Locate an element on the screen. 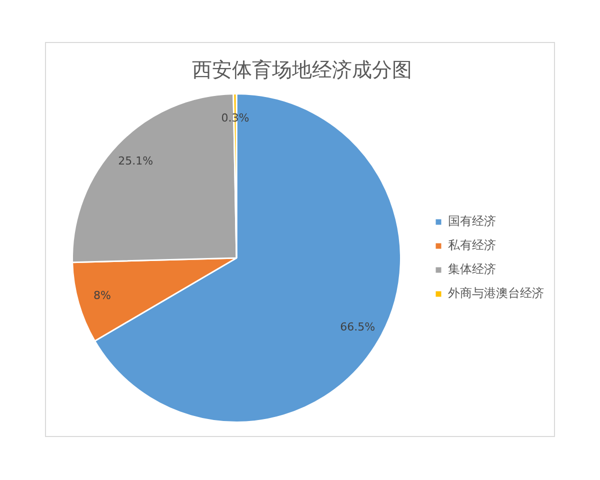  legend-label: 国有经济 is located at coordinates (472, 221).